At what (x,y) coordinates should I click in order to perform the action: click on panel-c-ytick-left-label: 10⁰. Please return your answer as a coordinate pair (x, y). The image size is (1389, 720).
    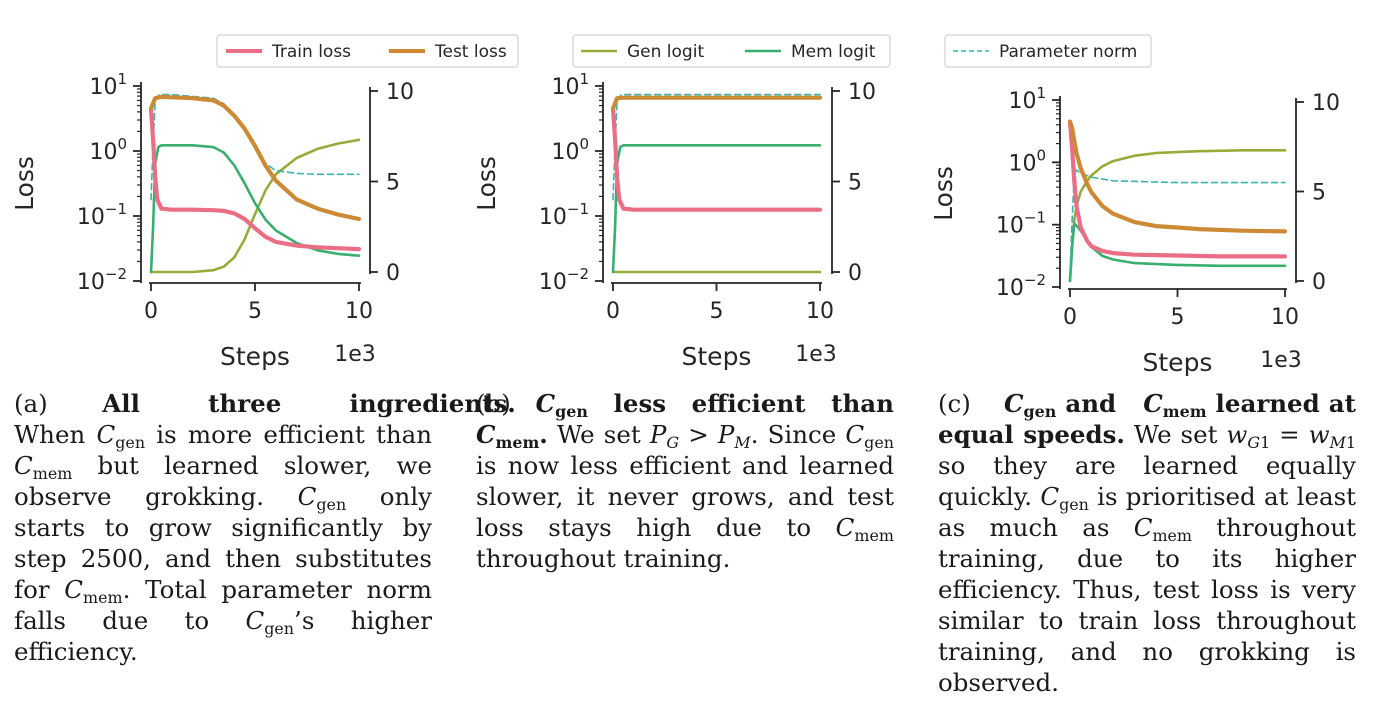
    Looking at the image, I should click on (1027, 161).